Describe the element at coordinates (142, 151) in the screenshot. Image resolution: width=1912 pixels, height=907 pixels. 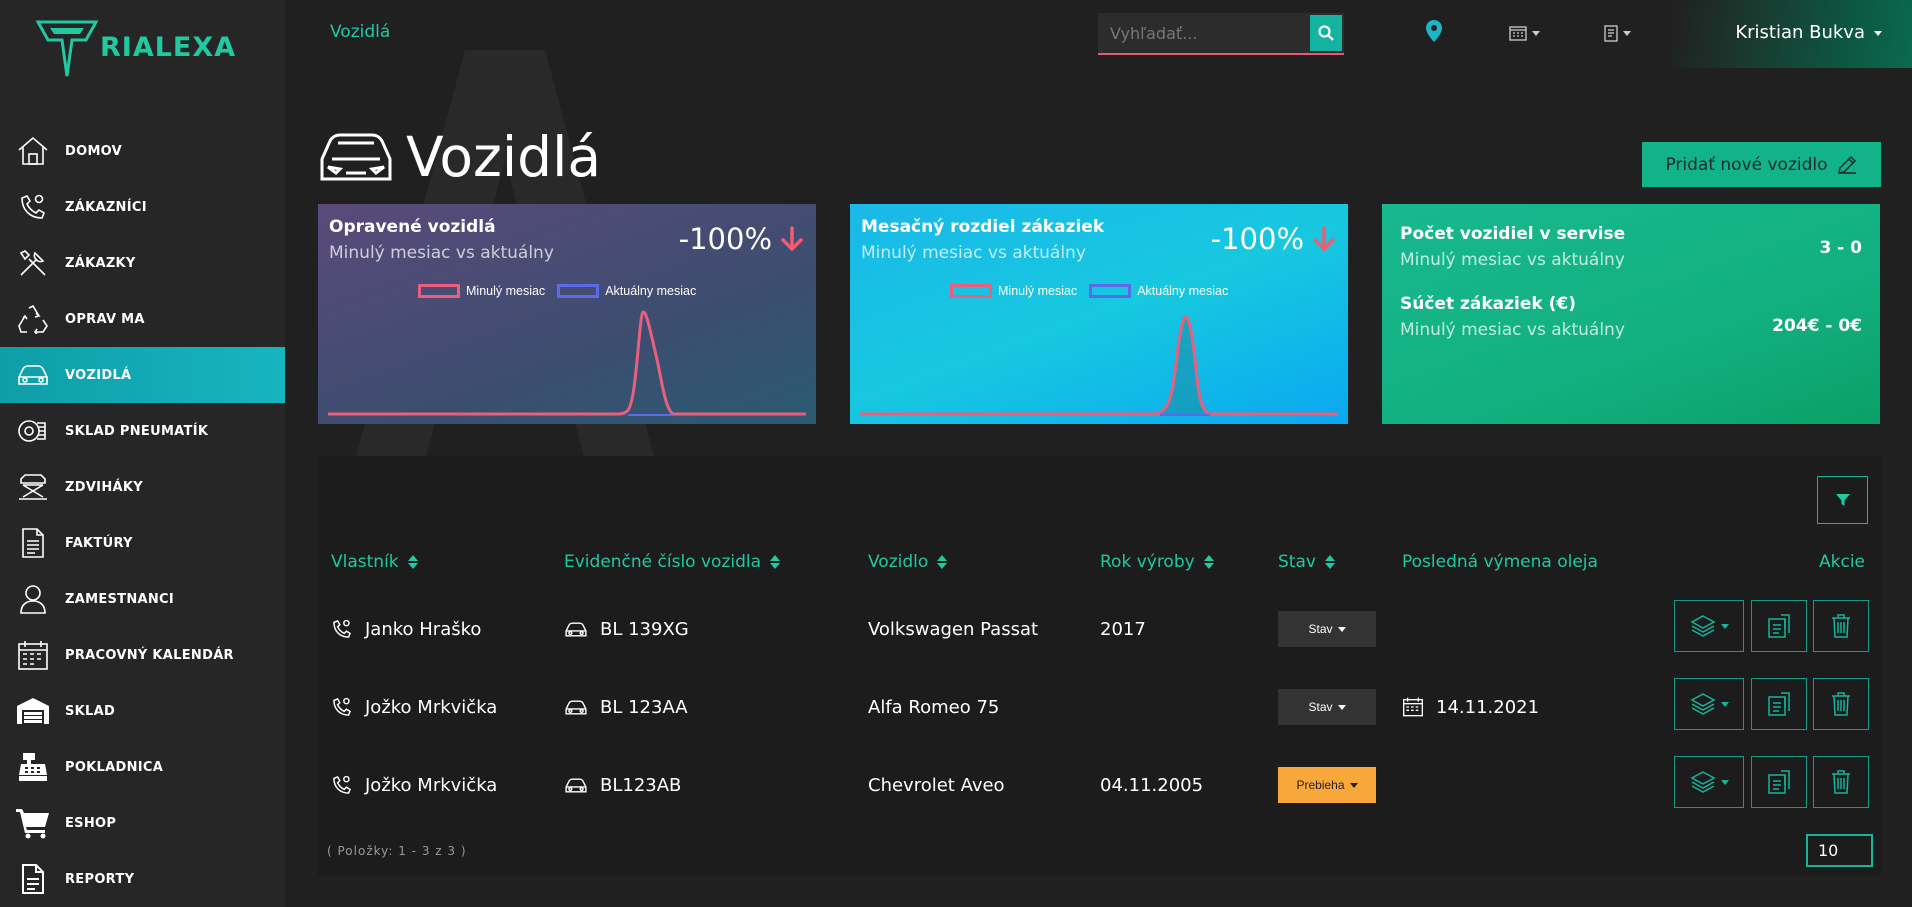
I see `sidebar-item-domov: DOMOV` at that location.